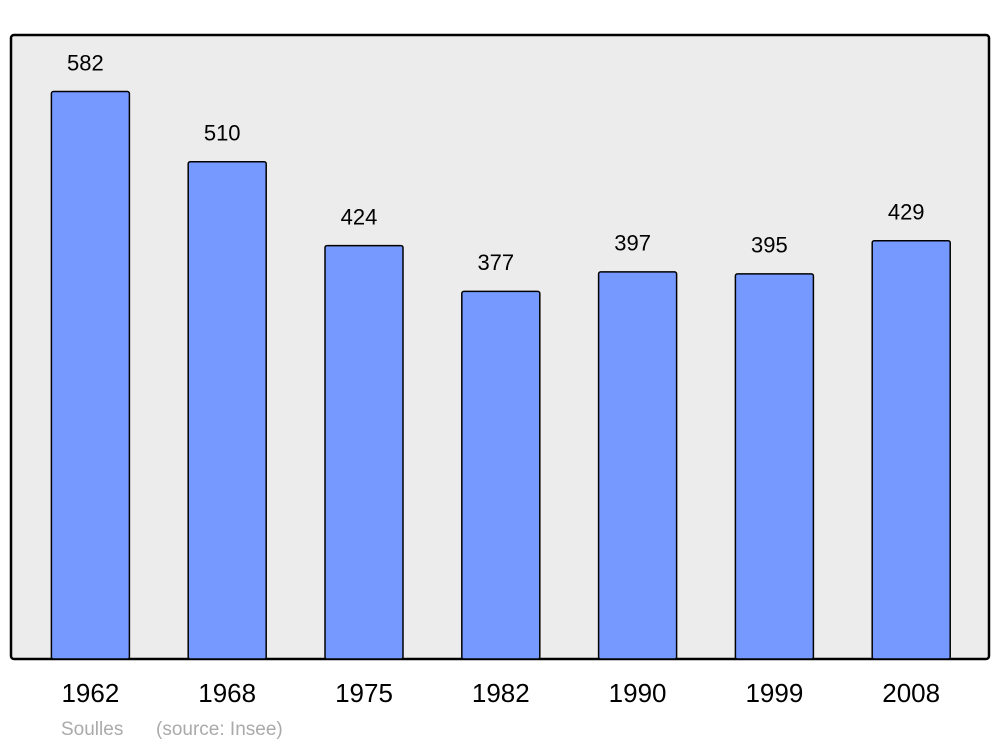 This screenshot has height=747, width=1000. What do you see at coordinates (774, 693) in the screenshot?
I see `x-tick-label: 1999` at bounding box center [774, 693].